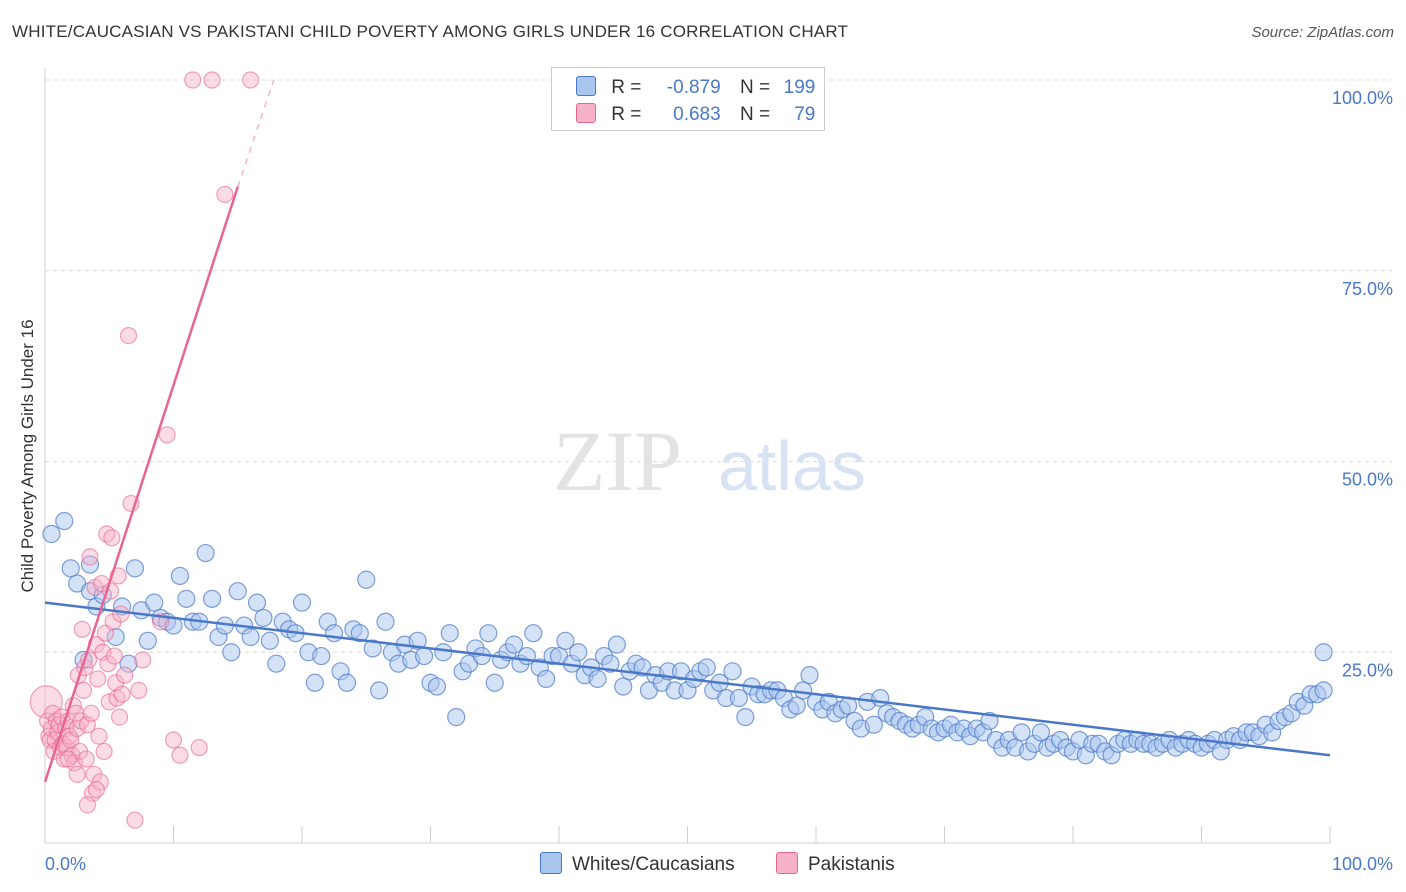 Image resolution: width=1406 pixels, height=892 pixels. I want to click on white-legend-label: Whites/Caucasians, so click(653, 864).